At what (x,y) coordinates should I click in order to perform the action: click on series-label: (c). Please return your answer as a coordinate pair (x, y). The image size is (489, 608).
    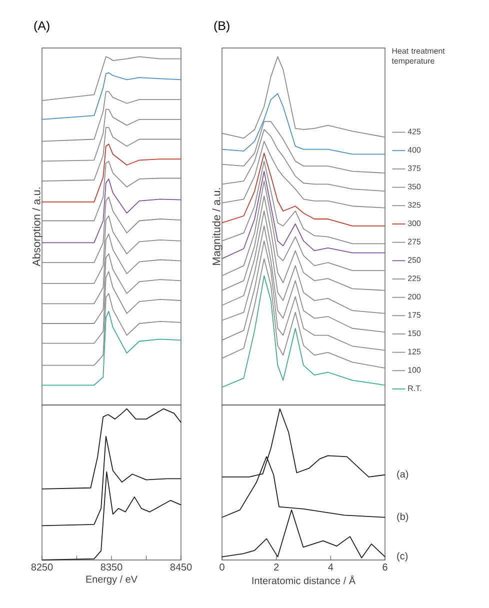
    Looking at the image, I should click on (402, 557).